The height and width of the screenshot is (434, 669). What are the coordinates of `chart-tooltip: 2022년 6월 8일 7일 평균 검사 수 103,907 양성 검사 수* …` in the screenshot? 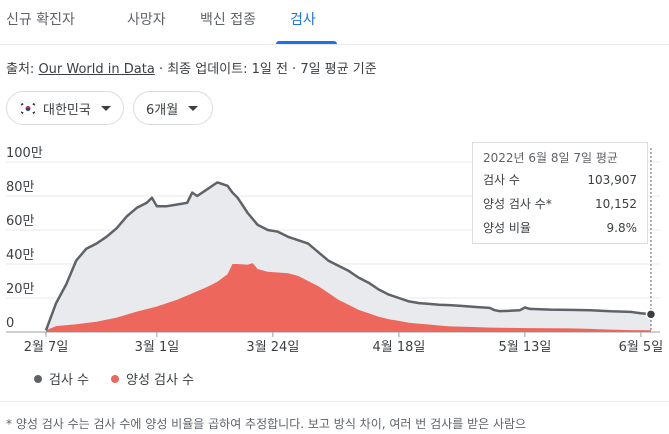 It's located at (560, 193).